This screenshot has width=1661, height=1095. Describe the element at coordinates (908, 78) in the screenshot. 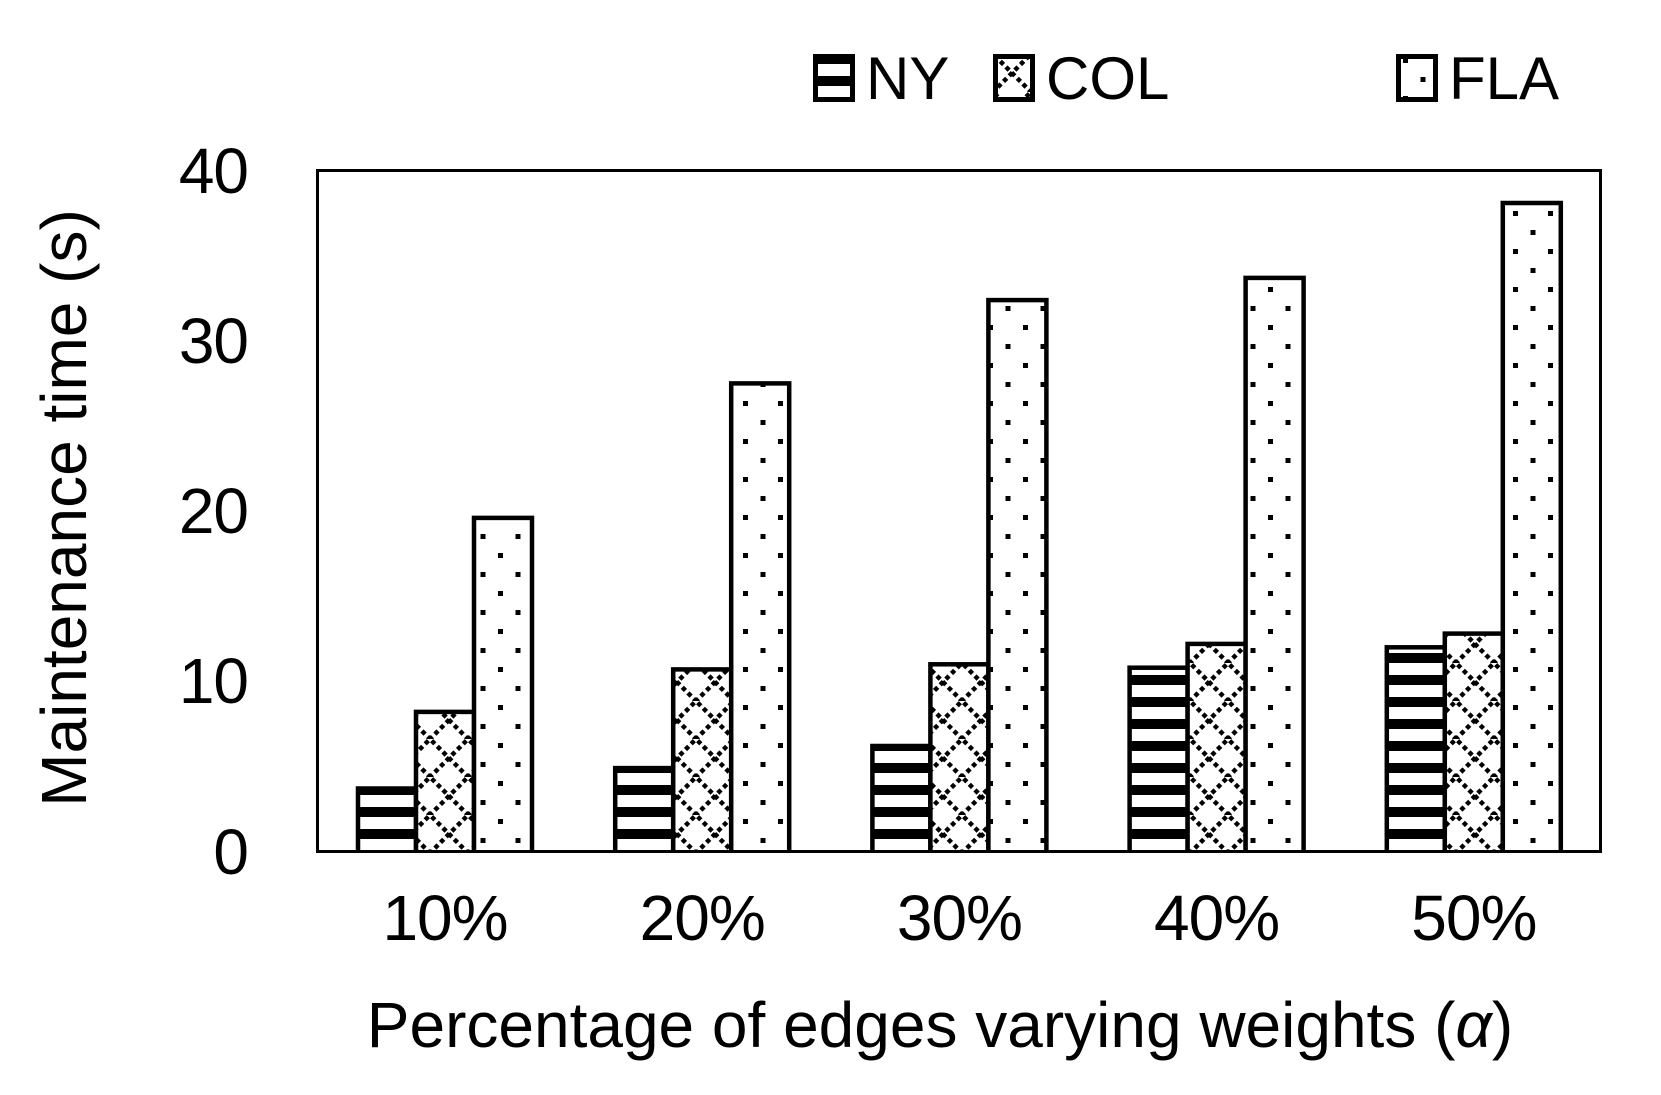

I see `legend-label-ny: NY` at that location.